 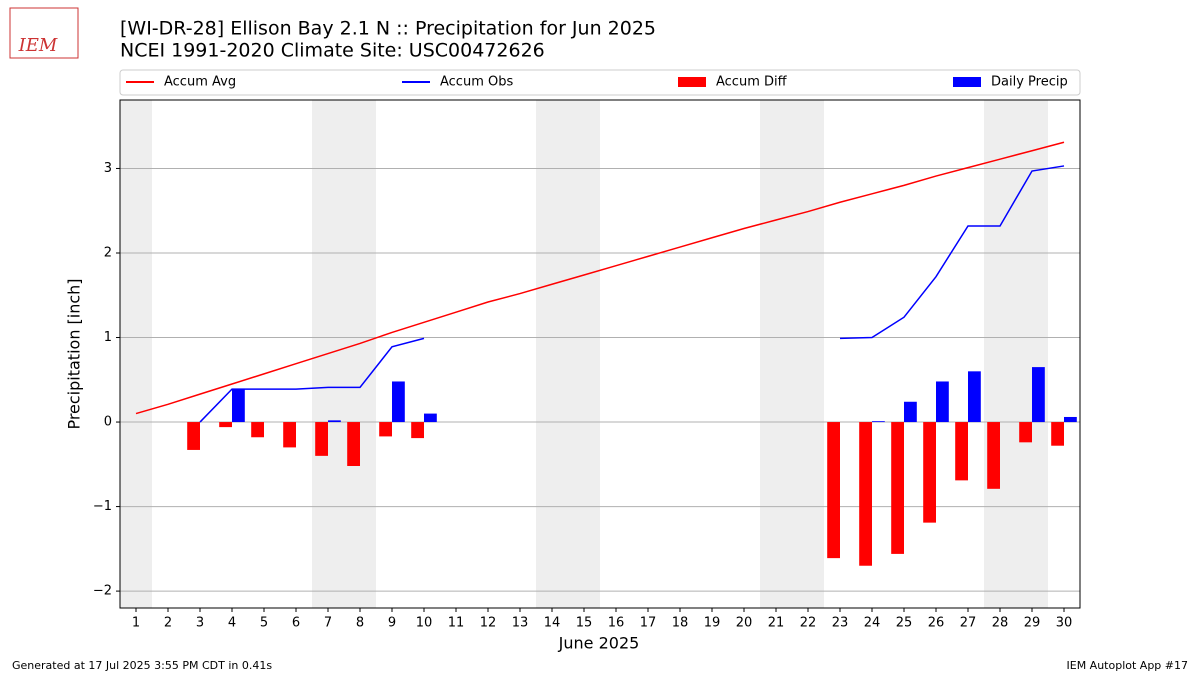 What do you see at coordinates (44, 33) in the screenshot?
I see `logo-frame` at bounding box center [44, 33].